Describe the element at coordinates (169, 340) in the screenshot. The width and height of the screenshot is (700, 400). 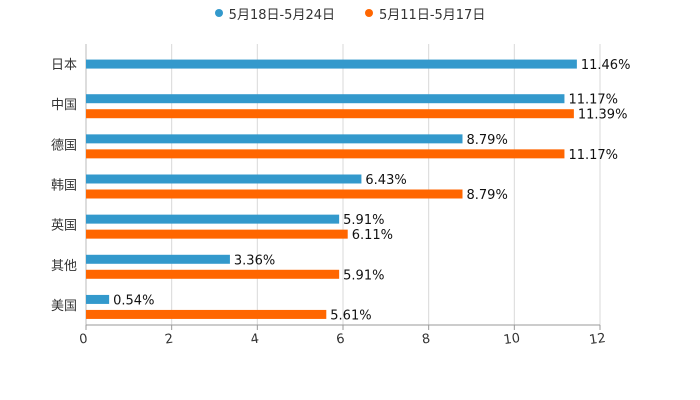
I see `x-tick-label: 2` at that location.